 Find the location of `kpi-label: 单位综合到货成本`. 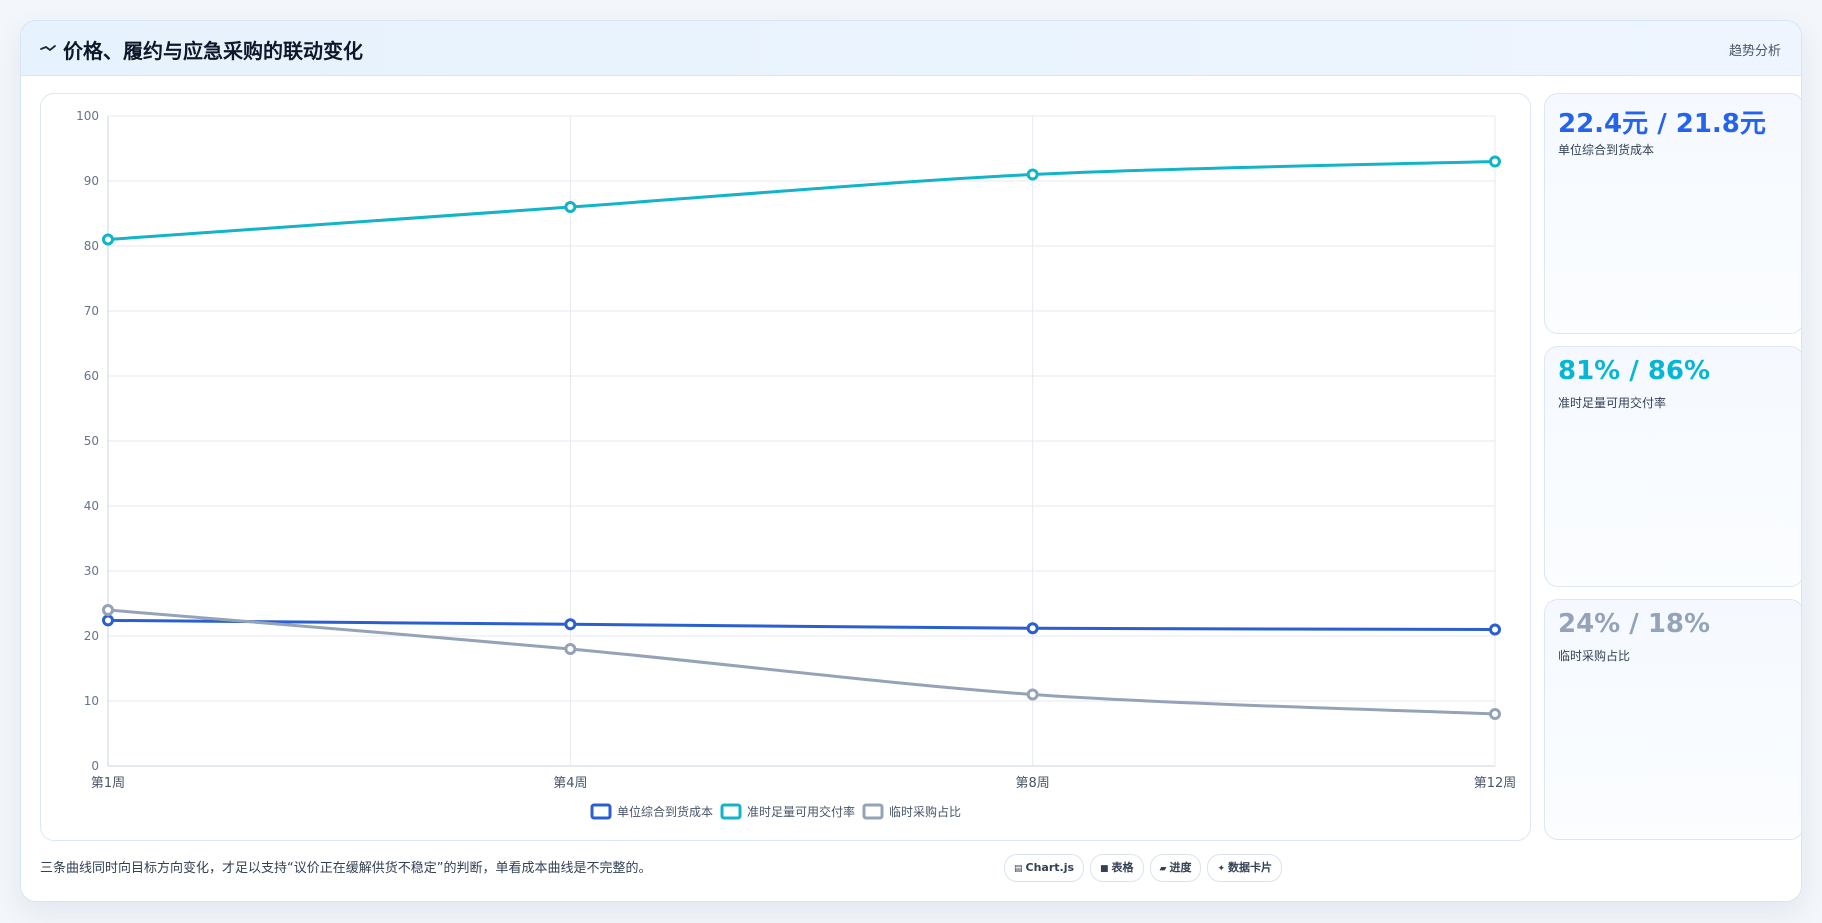

kpi-label: 单位综合到货成本 is located at coordinates (1606, 150).